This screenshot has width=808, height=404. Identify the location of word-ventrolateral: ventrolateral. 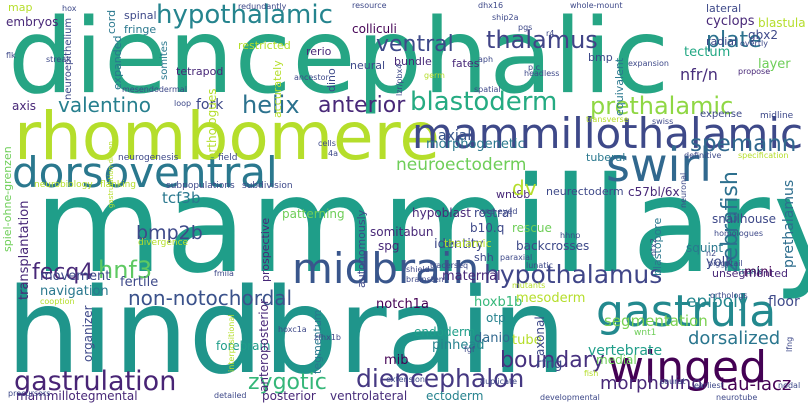
(369, 396).